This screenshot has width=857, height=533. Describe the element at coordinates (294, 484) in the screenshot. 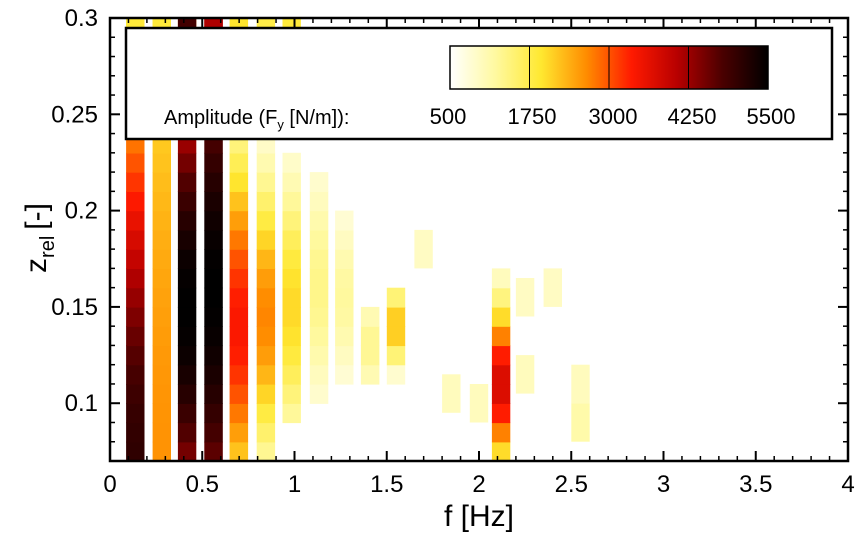

I see `x-tick-label: 1` at that location.